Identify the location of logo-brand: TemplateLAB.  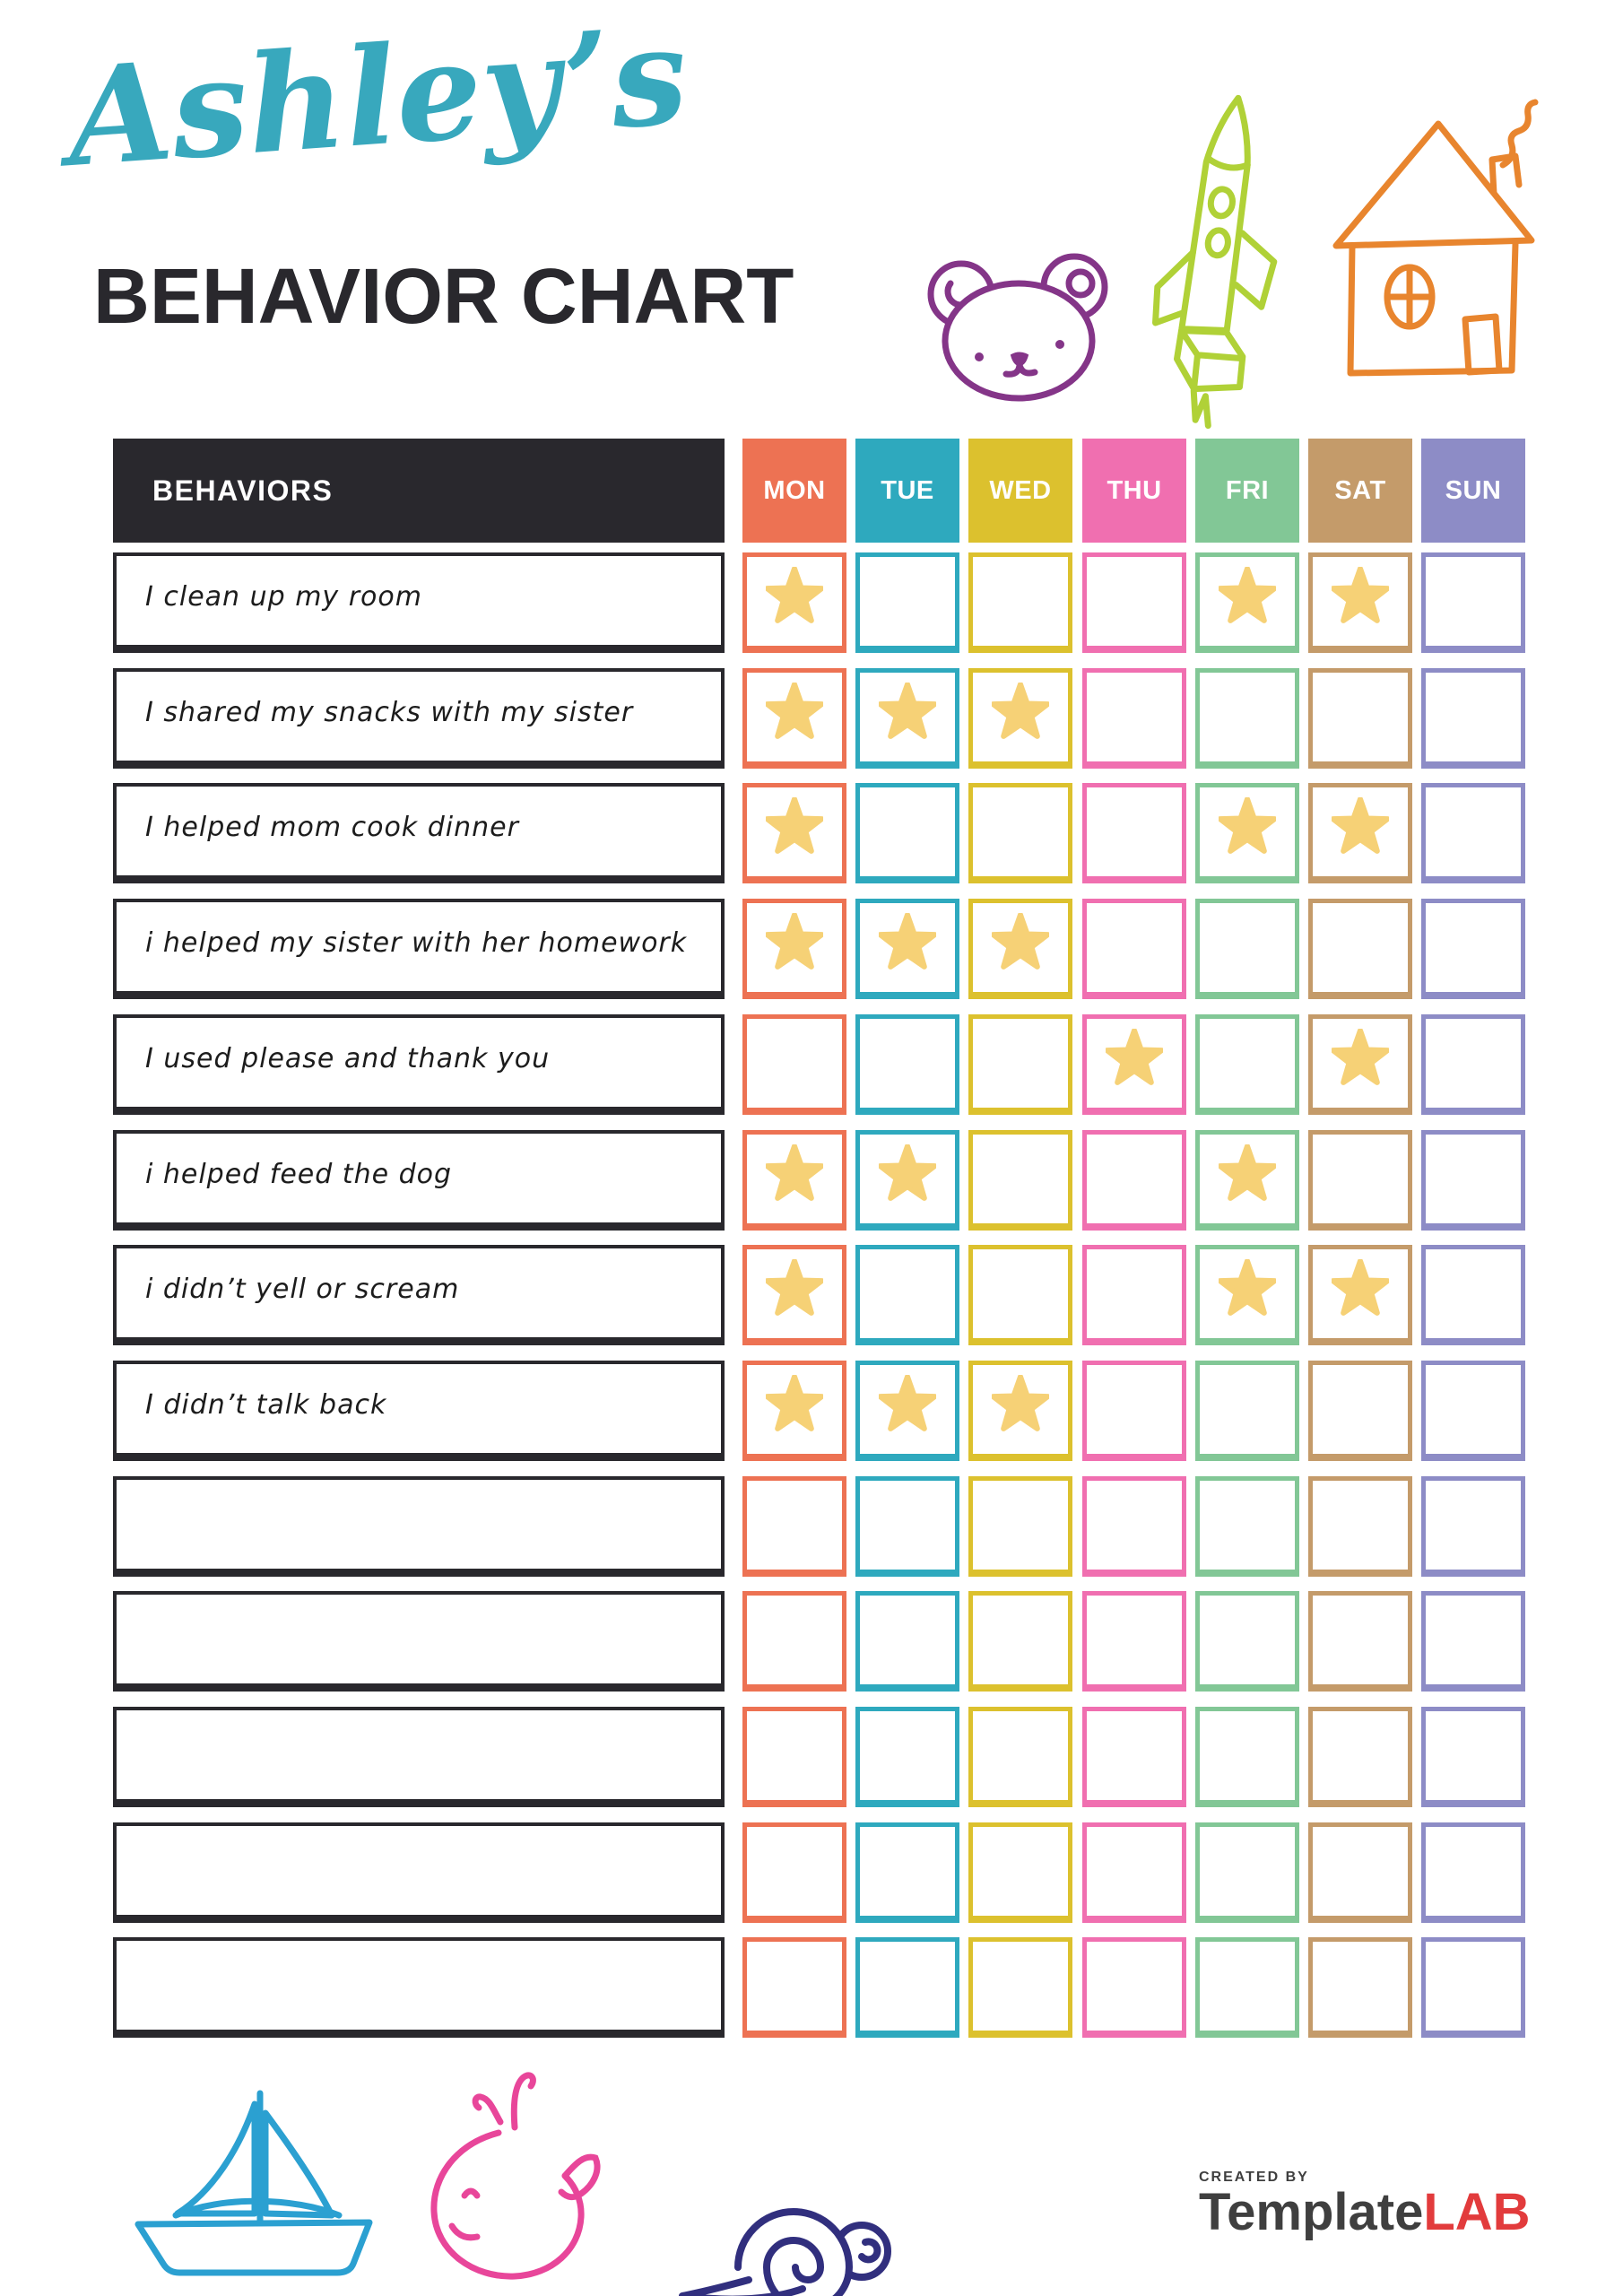
(1365, 2213).